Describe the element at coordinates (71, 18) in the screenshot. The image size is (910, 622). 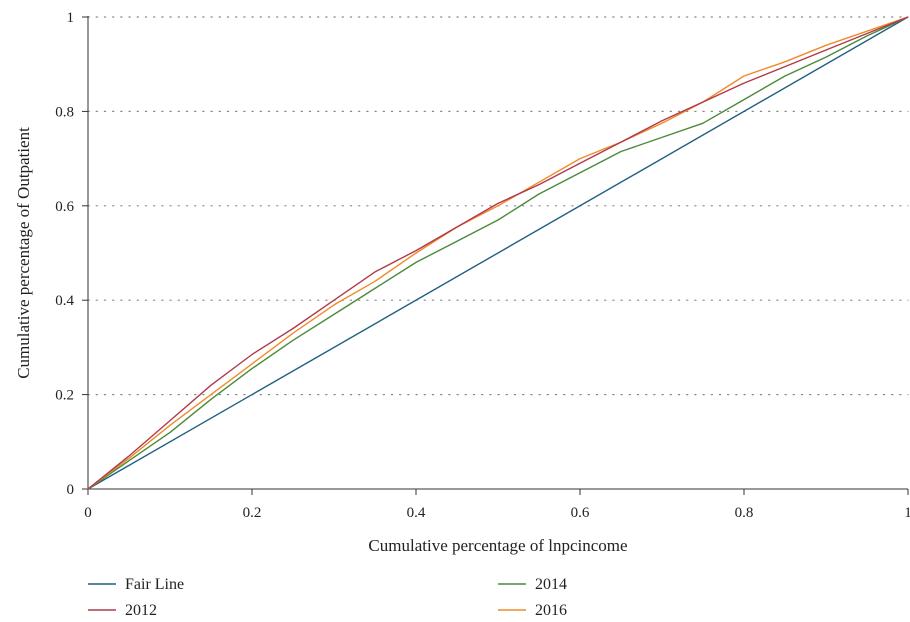
I see `y-tick-label: 1` at that location.